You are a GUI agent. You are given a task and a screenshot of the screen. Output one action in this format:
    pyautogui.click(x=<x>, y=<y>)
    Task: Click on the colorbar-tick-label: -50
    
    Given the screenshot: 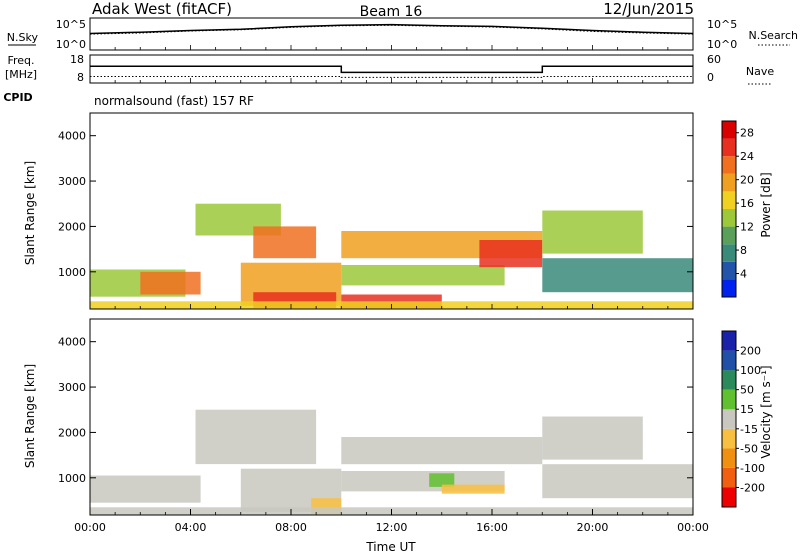 What is the action you would take?
    pyautogui.click(x=749, y=448)
    